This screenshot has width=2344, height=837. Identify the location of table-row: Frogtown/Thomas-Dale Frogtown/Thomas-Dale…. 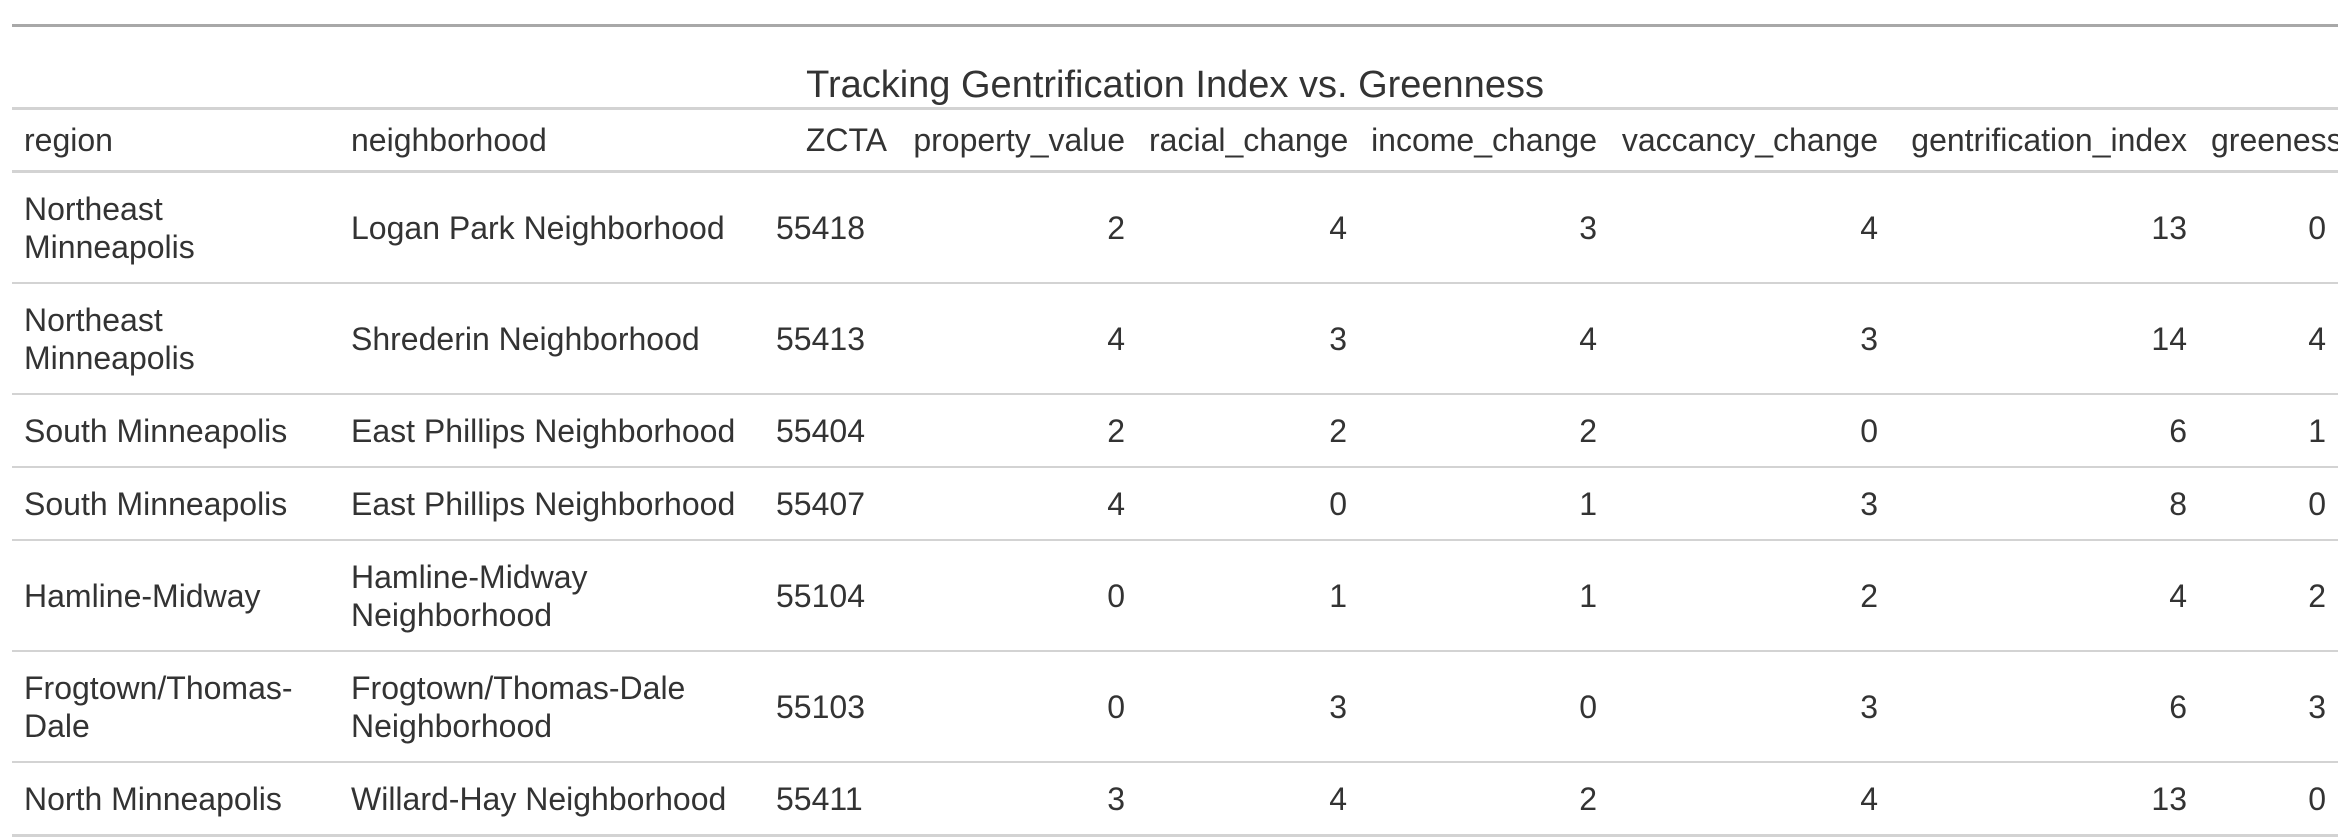
(1175, 706).